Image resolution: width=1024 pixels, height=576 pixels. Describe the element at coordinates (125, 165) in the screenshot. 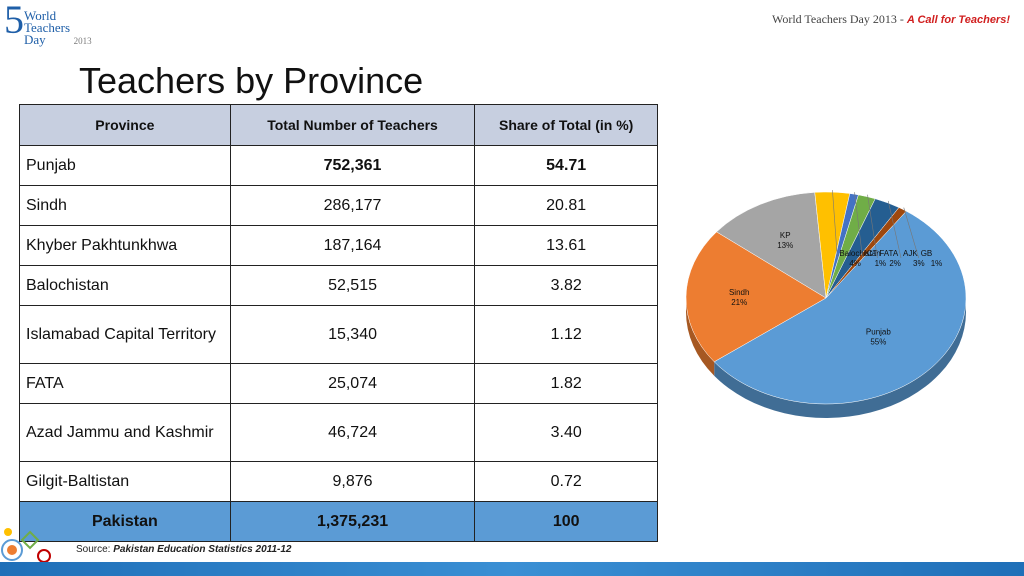

I see `province-cell: Punjab` at that location.